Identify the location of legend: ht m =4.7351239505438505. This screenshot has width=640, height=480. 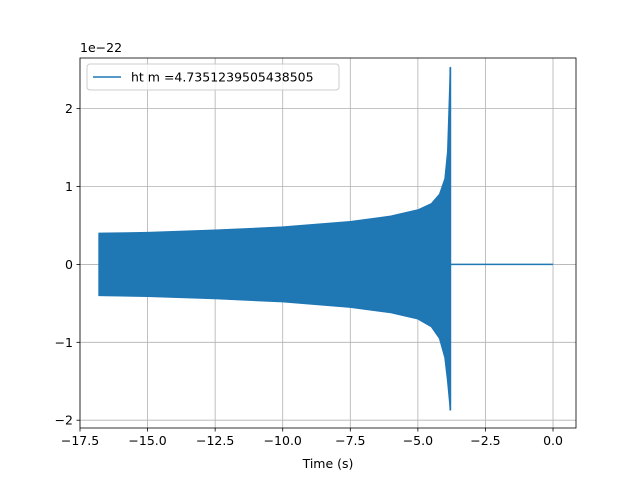
(213, 77).